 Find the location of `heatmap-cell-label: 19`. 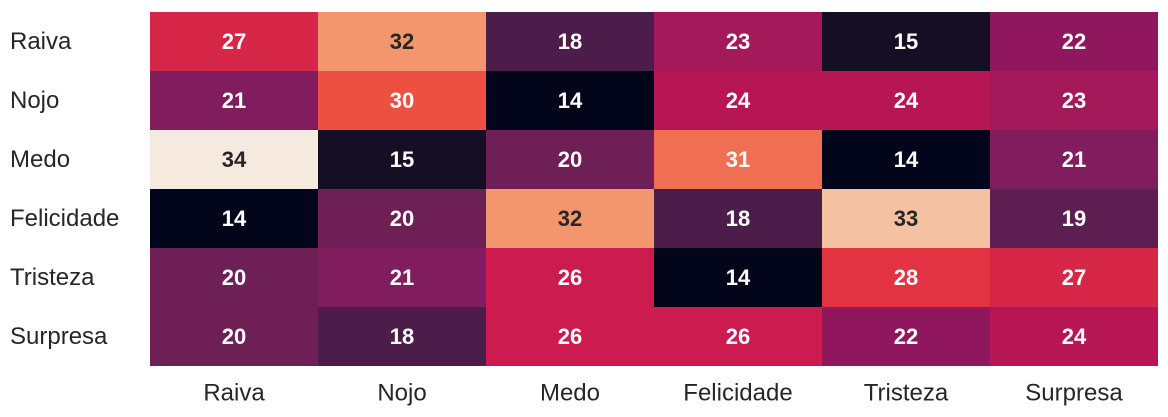

heatmap-cell-label: 19 is located at coordinates (1074, 218).